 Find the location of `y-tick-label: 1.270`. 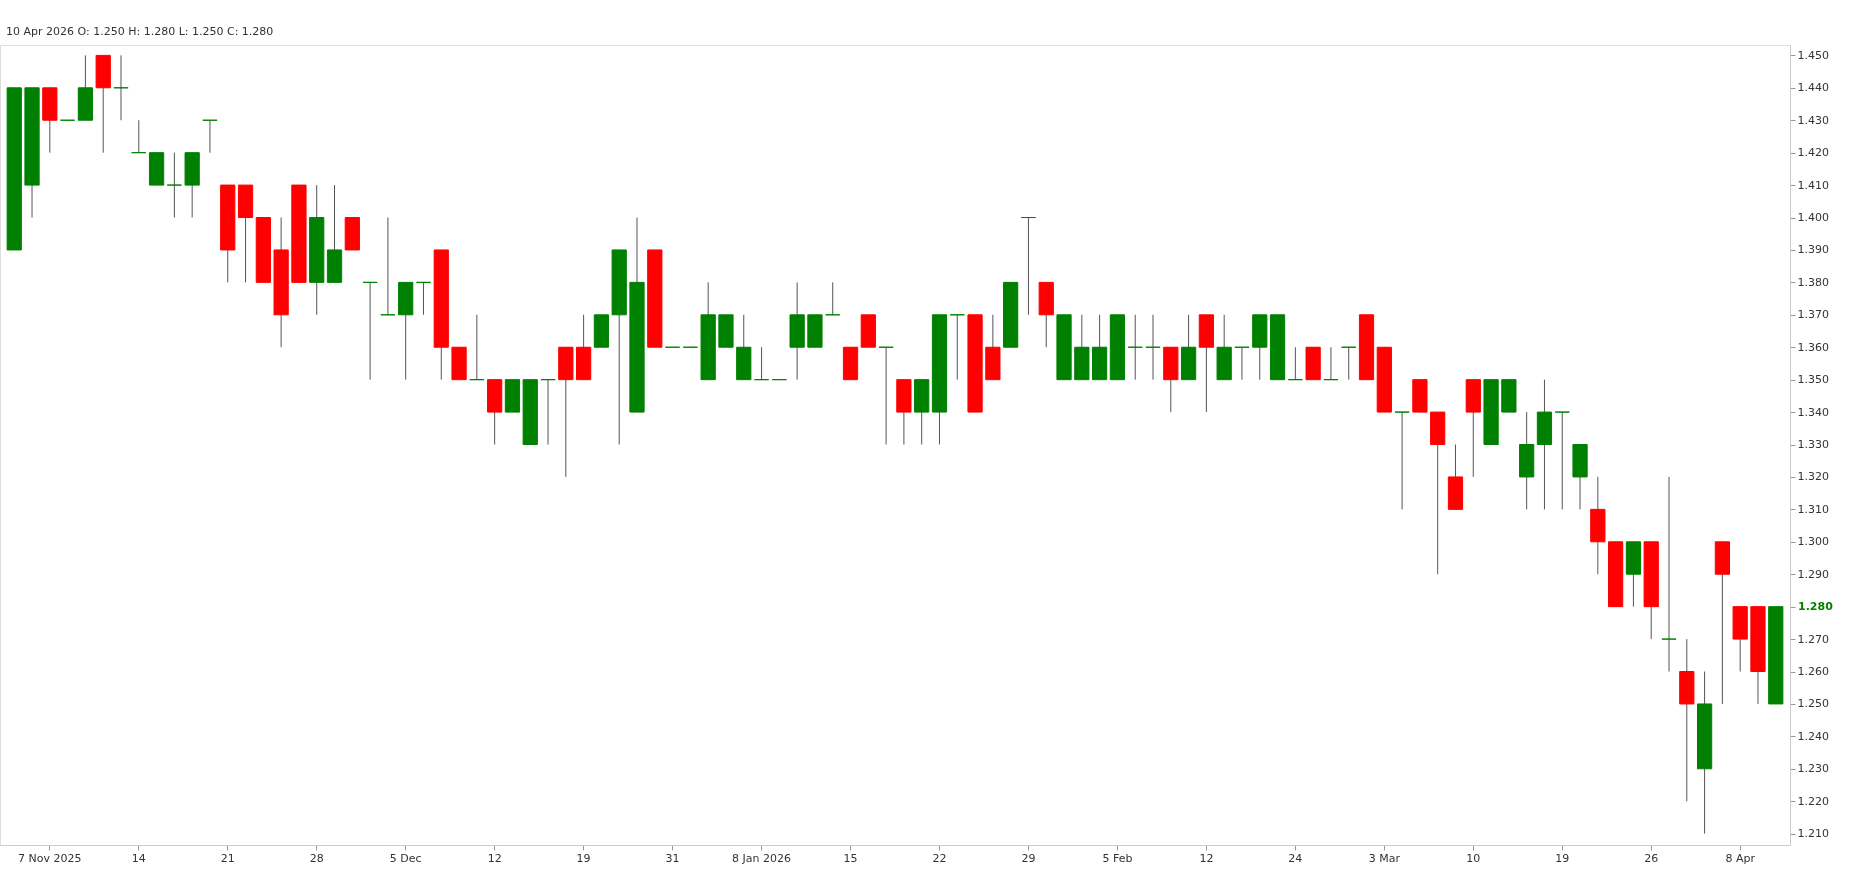

y-tick-label: 1.270 is located at coordinates (1813, 639).